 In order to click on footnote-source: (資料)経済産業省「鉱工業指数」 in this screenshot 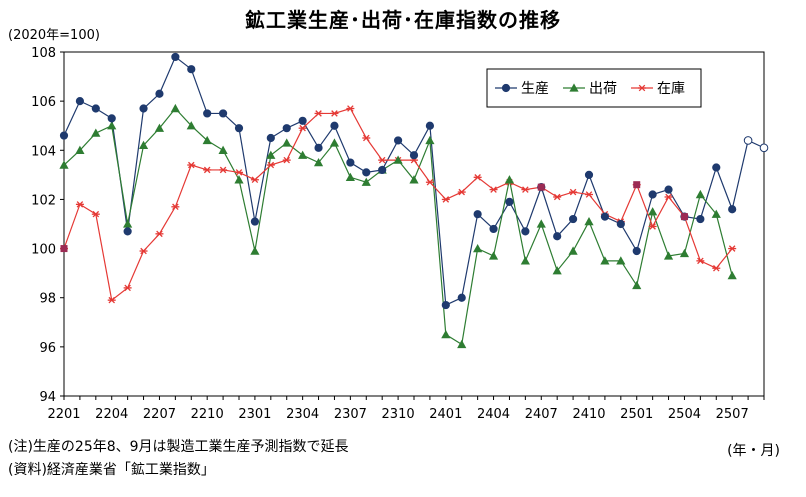, I will do `click(111, 470)`.